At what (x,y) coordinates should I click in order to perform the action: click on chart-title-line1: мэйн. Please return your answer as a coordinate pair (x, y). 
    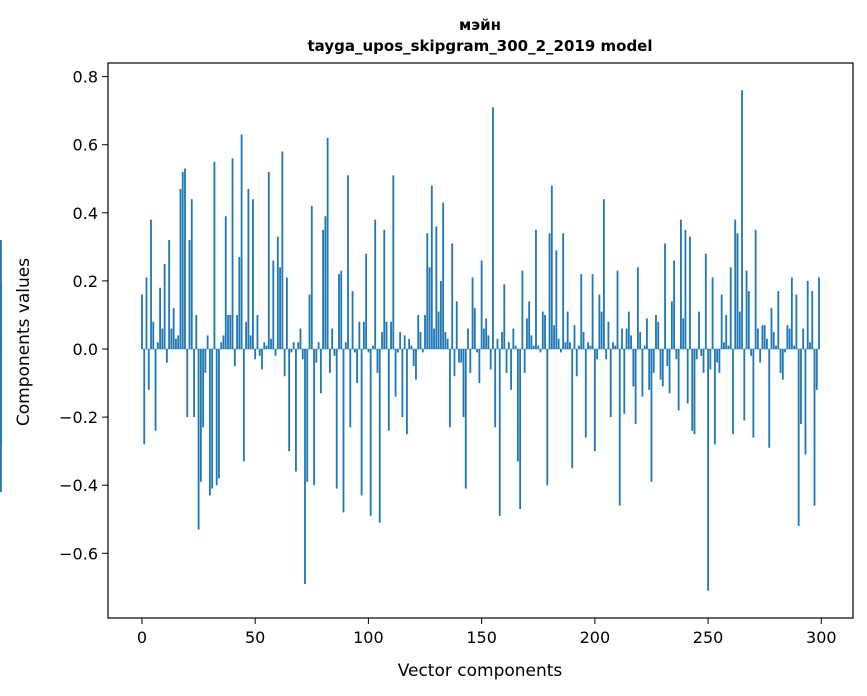
    Looking at the image, I should click on (480, 25).